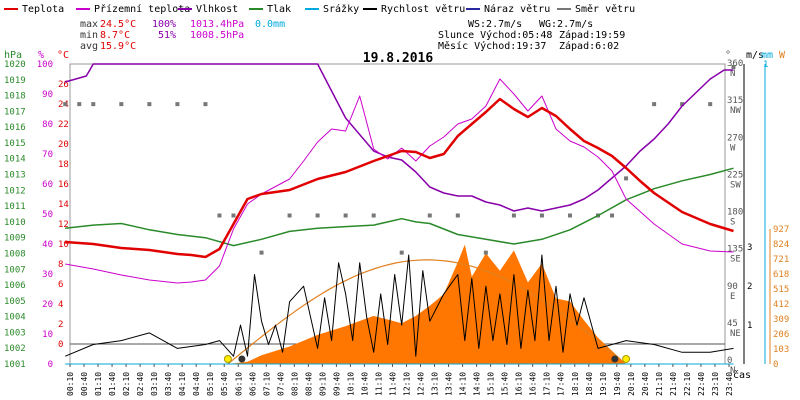 This screenshot has width=800, height=400. Describe the element at coordinates (15, 191) in the screenshot. I see `tick-label-hpa: 1012` at that location.